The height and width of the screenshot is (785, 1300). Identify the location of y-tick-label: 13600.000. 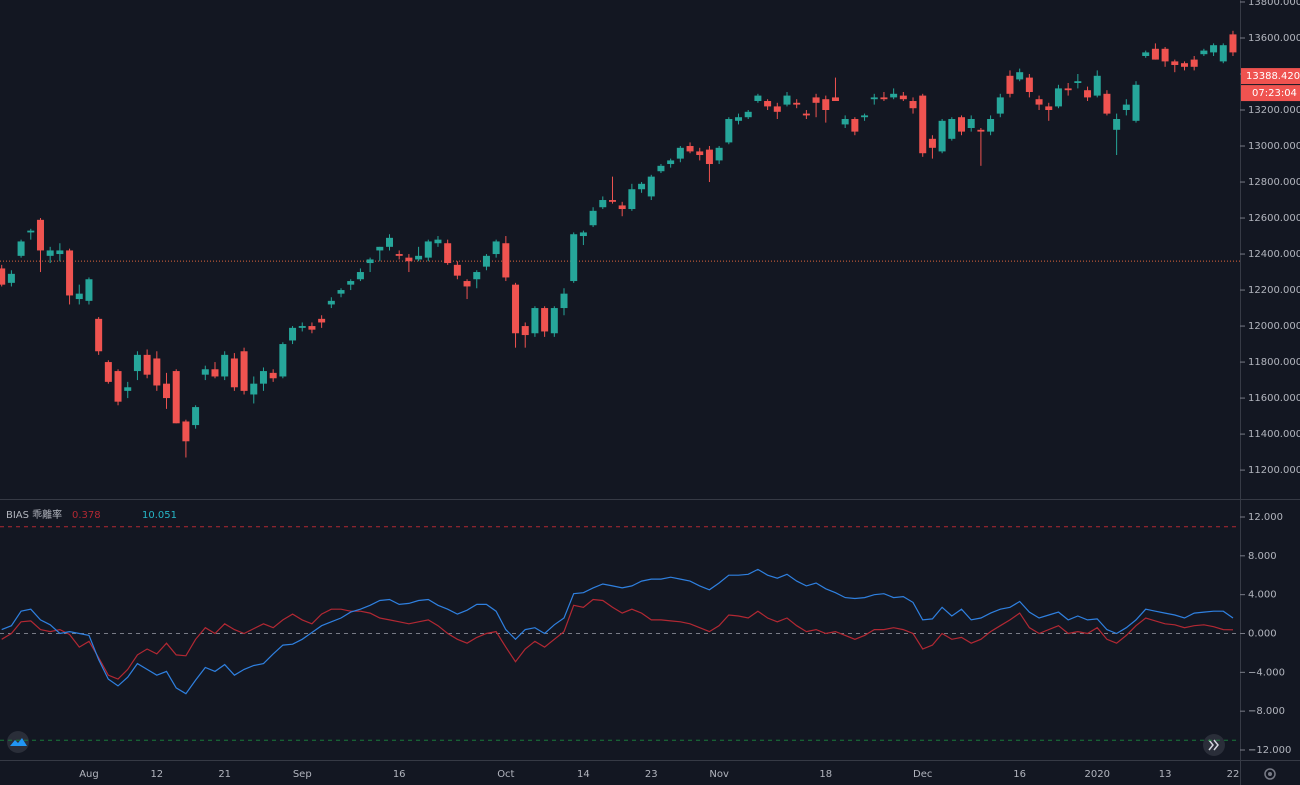
(1274, 38).